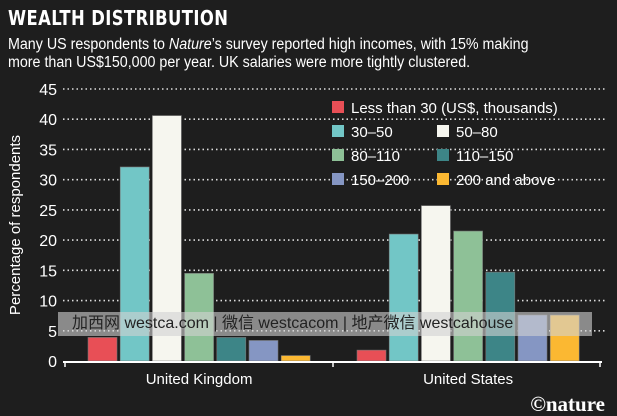 This screenshot has height=416, width=617. What do you see at coordinates (199, 379) in the screenshot?
I see `x-category-label: United Kingdom` at bounding box center [199, 379].